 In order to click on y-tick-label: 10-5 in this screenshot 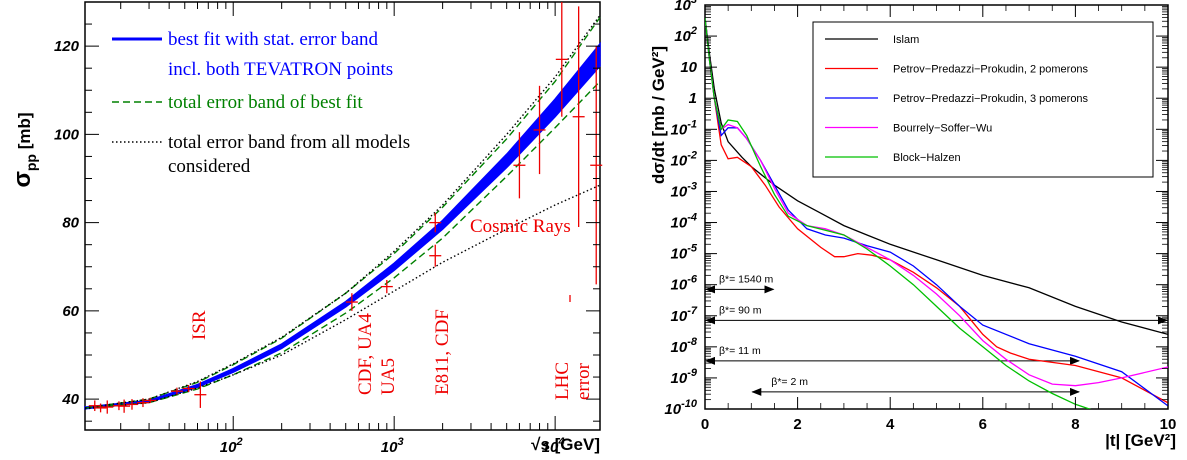, I will do `click(684, 253)`.